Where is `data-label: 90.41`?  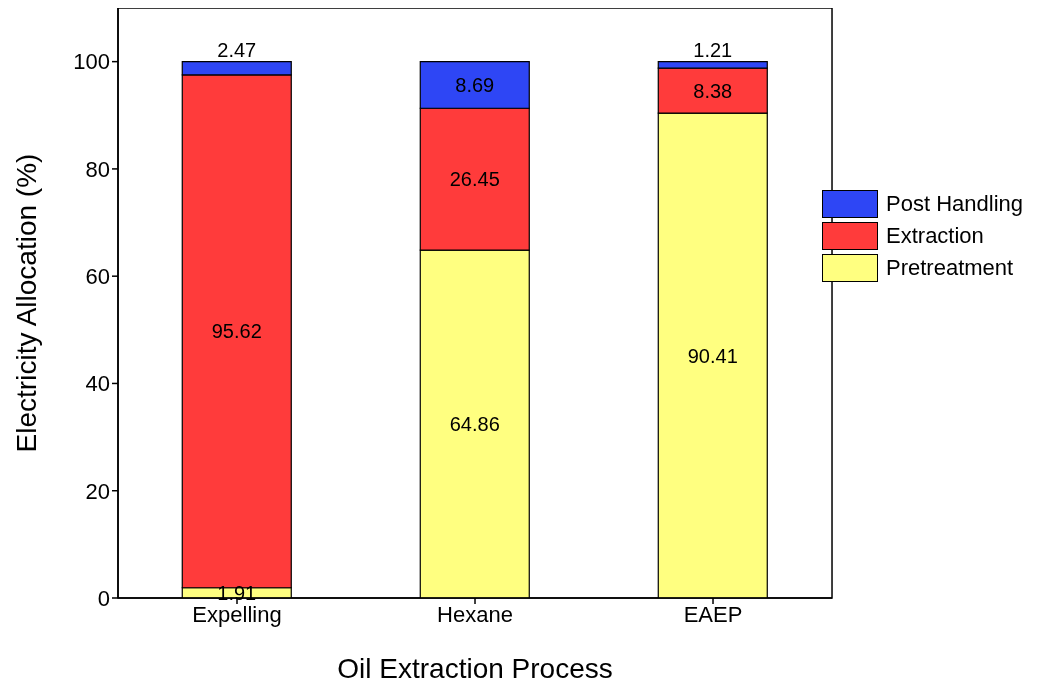 data-label: 90.41 is located at coordinates (712, 355).